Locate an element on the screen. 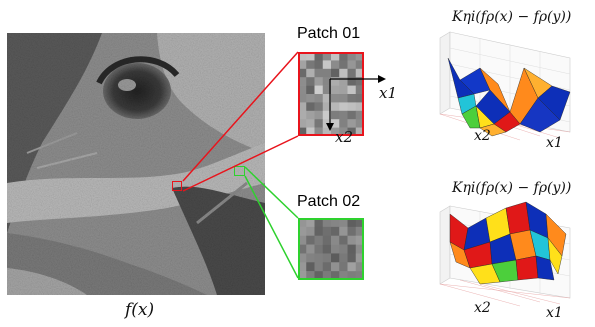 Image resolution: width=595 pixels, height=327 pixels. patch-01-zoom is located at coordinates (331, 94).